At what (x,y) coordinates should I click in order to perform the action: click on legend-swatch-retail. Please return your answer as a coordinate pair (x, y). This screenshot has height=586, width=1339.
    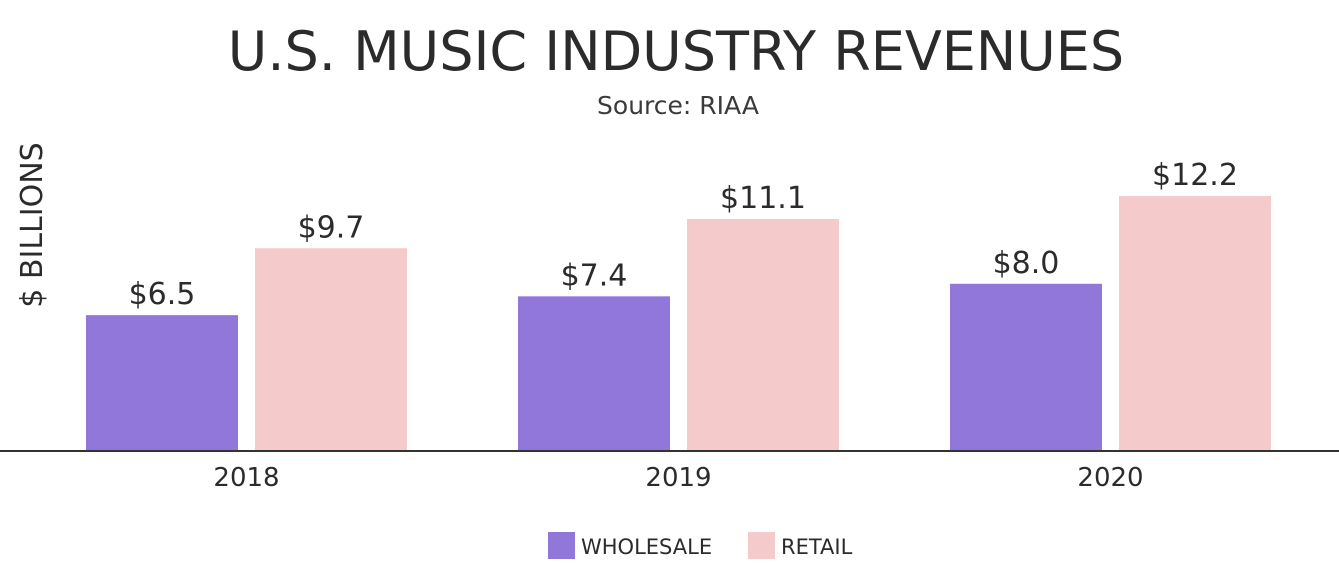
    Looking at the image, I should click on (761, 545).